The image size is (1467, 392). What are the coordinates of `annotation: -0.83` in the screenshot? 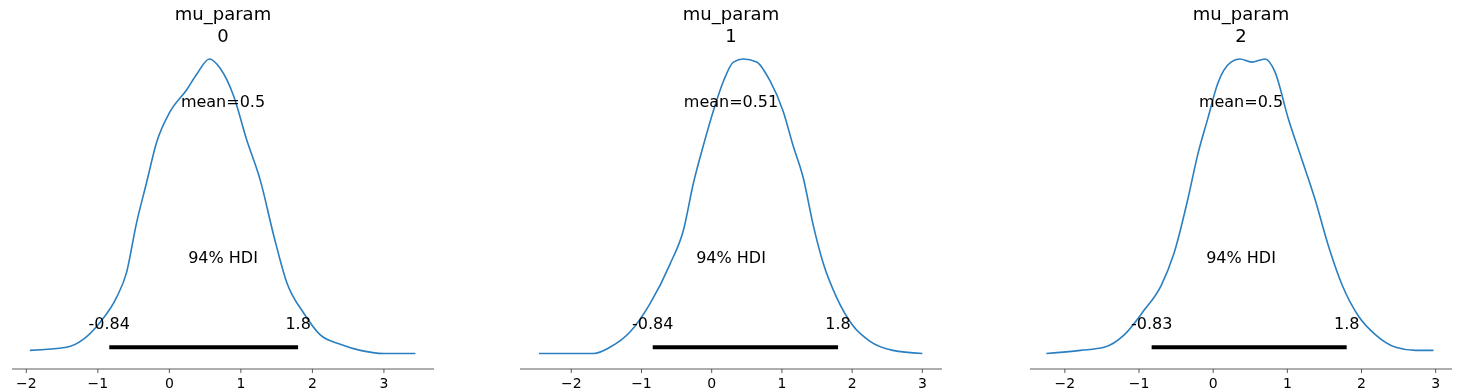 It's located at (1151, 324).